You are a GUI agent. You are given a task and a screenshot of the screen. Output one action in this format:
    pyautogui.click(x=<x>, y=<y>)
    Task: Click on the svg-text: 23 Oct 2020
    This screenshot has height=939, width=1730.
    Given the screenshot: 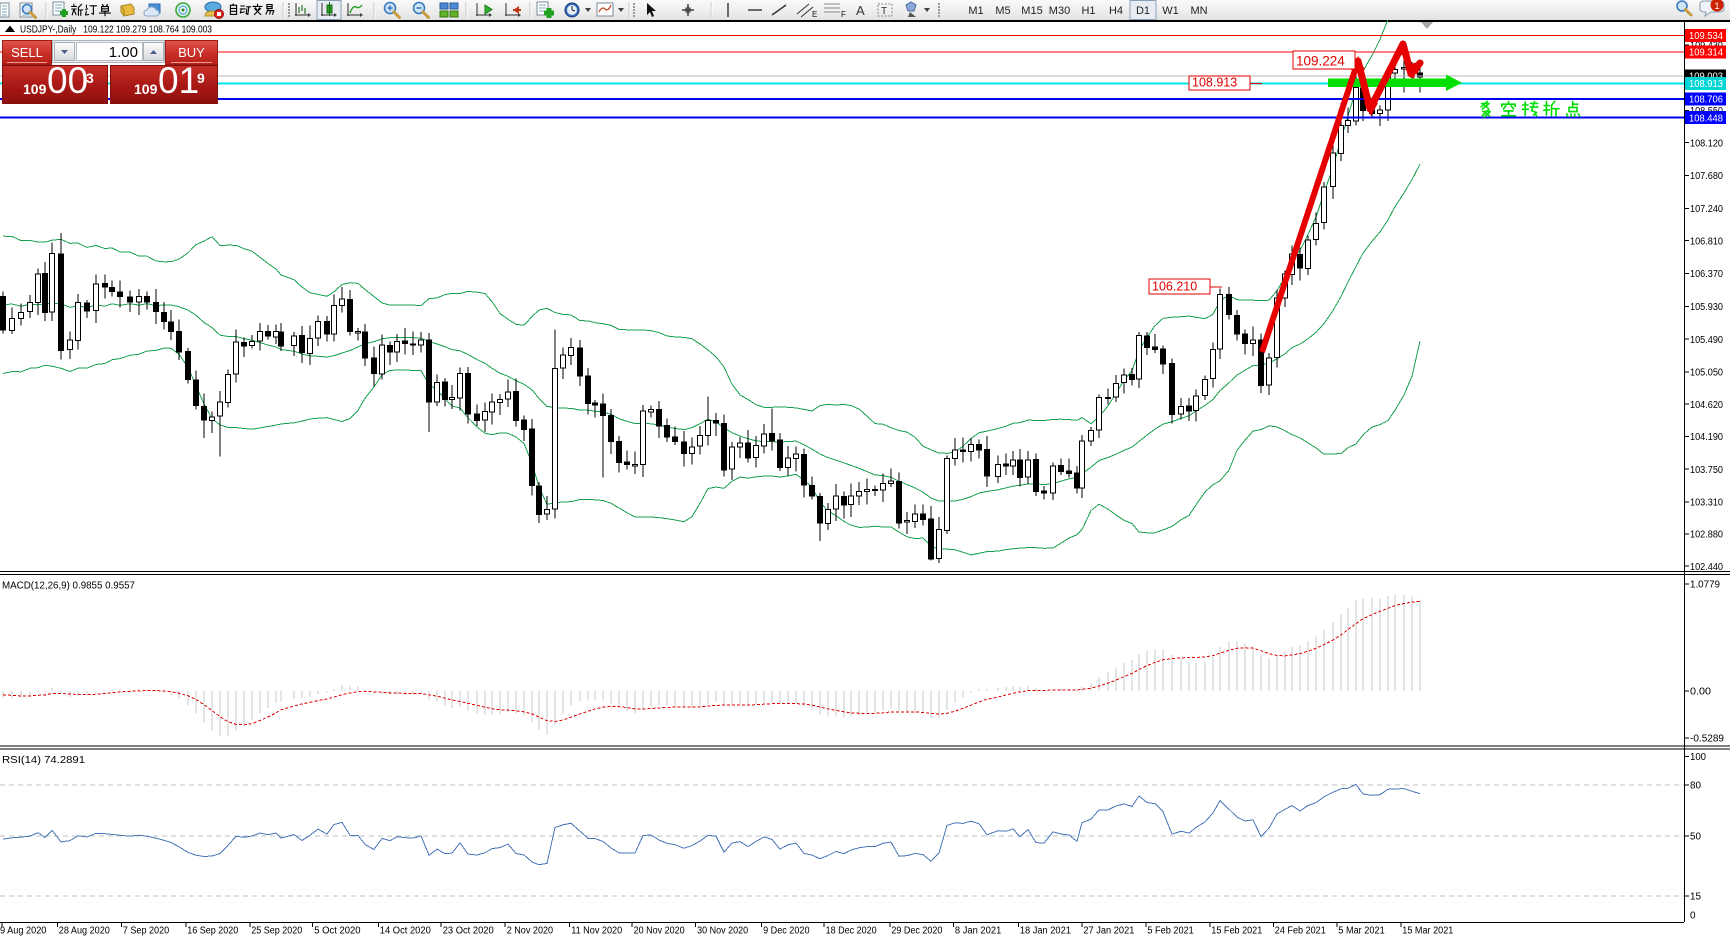 What is the action you would take?
    pyautogui.click(x=468, y=931)
    